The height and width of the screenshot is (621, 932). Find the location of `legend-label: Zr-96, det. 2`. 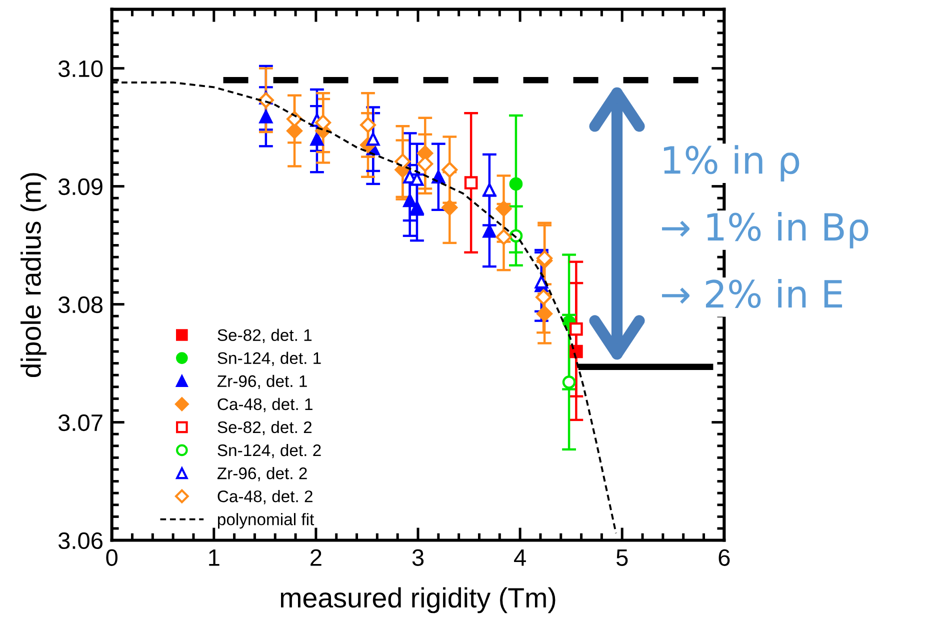

legend-label: Zr-96, det. 2 is located at coordinates (262, 474).